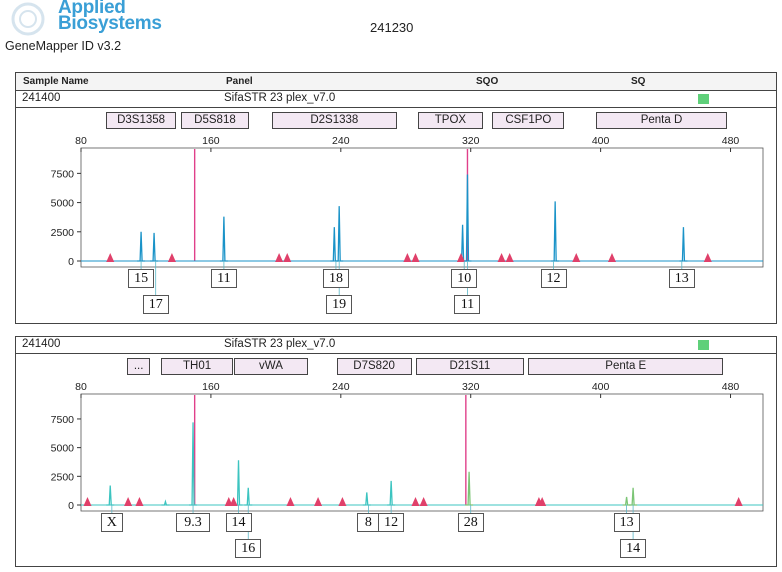 This screenshot has height=572, width=782. What do you see at coordinates (396, 81) in the screenshot?
I see `table-header: Sample Name Panel SQO SQ` at bounding box center [396, 81].